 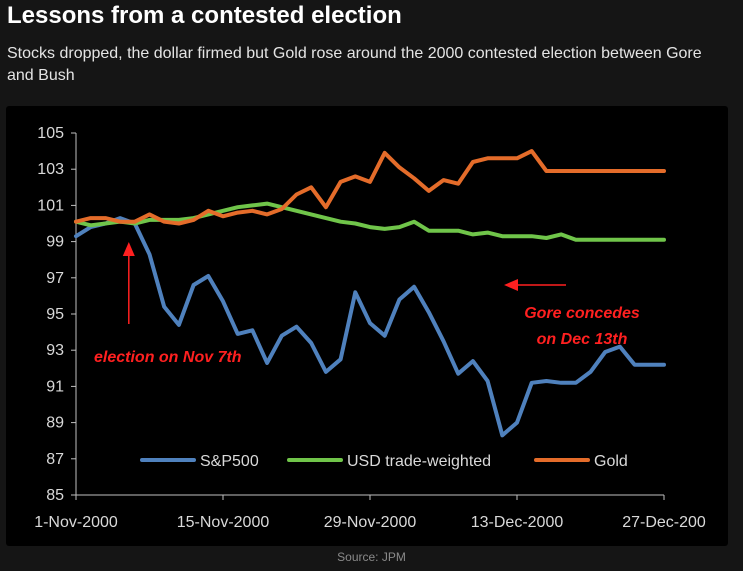 I want to click on y-tick-label: 97, so click(x=55, y=278).